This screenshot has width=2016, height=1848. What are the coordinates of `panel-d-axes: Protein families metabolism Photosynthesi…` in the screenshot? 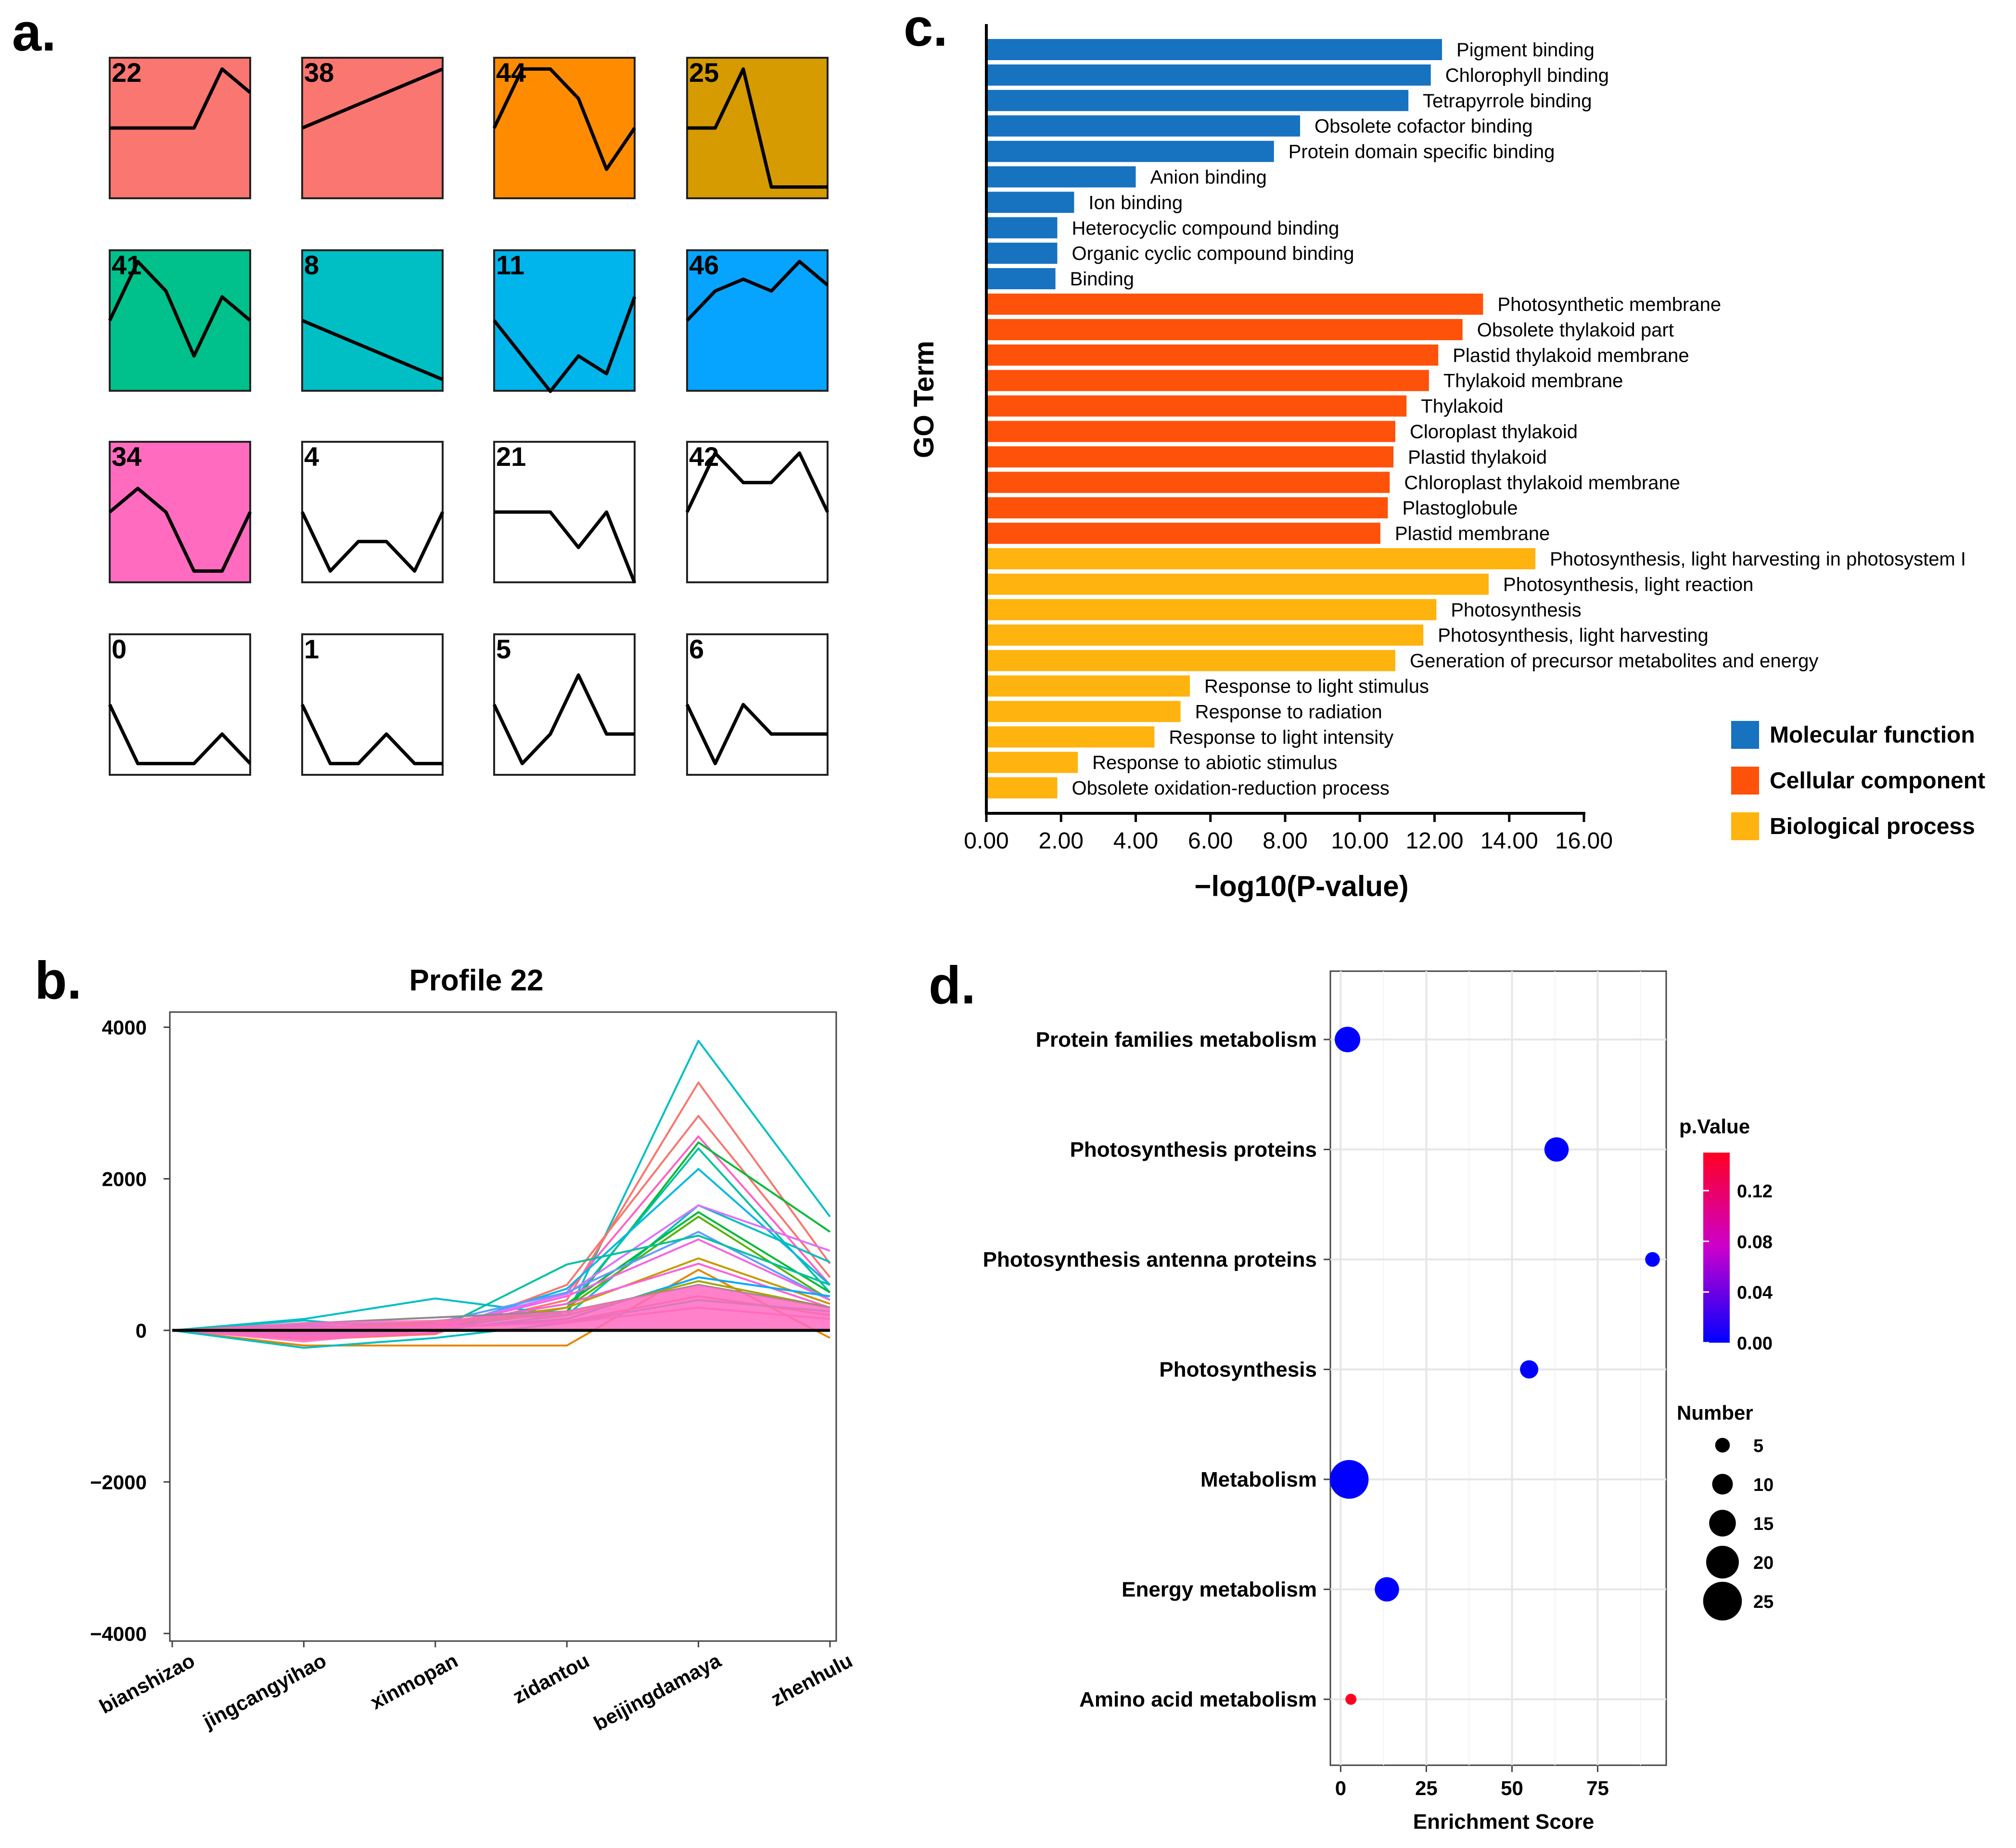 It's located at (1296, 1413).